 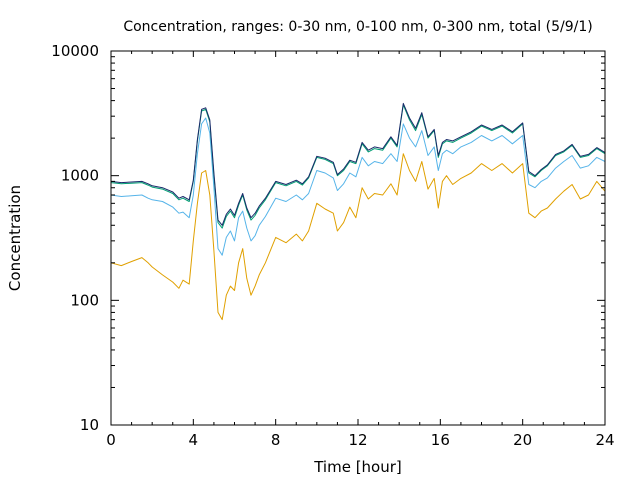 I want to click on y-tick-label: 1000, so click(x=80, y=176).